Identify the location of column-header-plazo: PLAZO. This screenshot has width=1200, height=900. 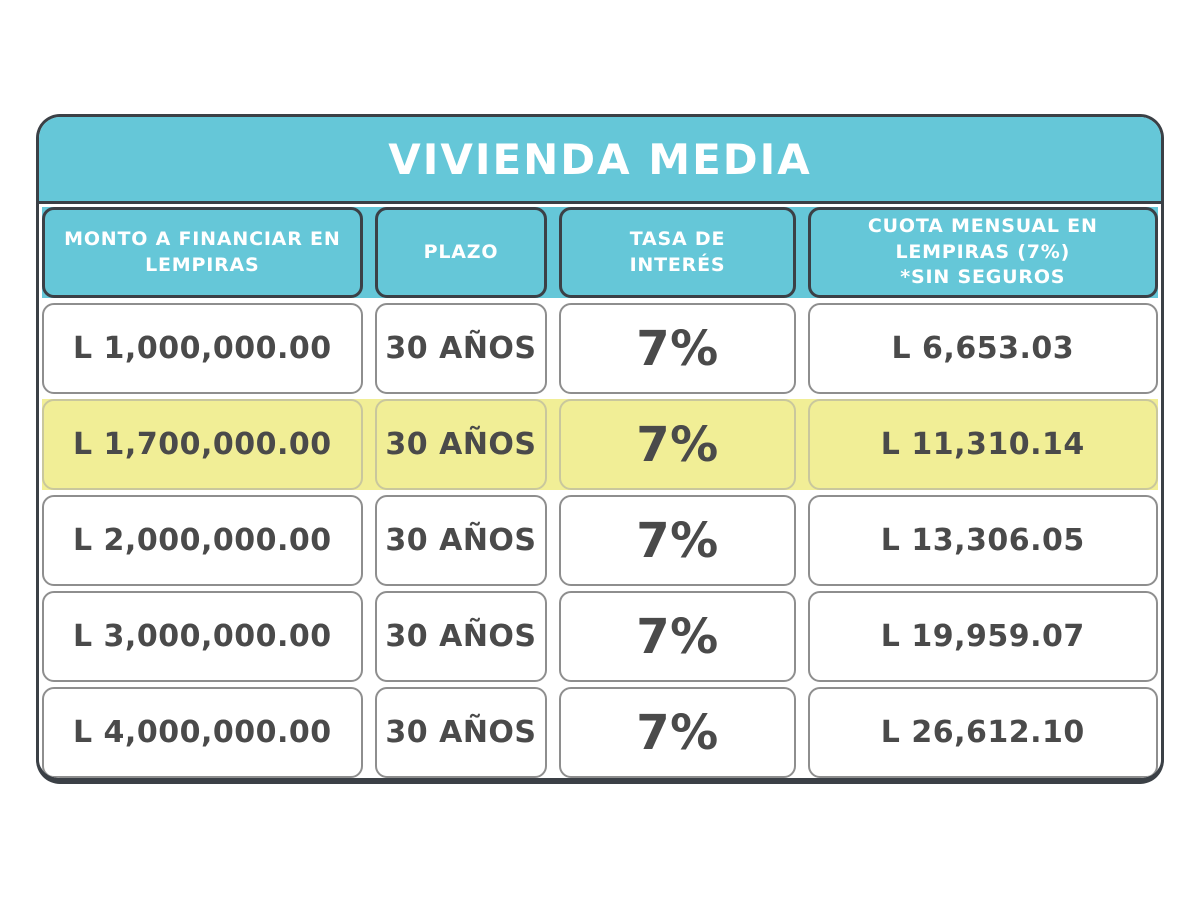
(461, 252).